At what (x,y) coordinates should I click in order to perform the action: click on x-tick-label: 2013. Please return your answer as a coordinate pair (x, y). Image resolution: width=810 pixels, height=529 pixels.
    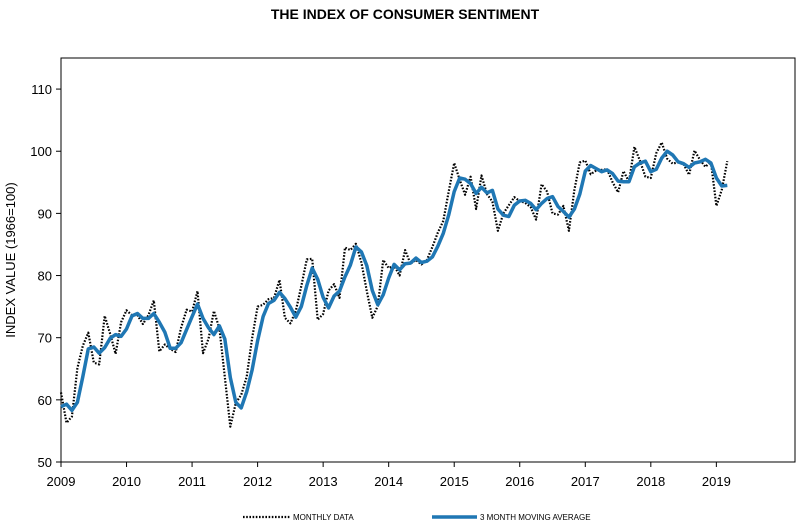
    Looking at the image, I should click on (323, 481).